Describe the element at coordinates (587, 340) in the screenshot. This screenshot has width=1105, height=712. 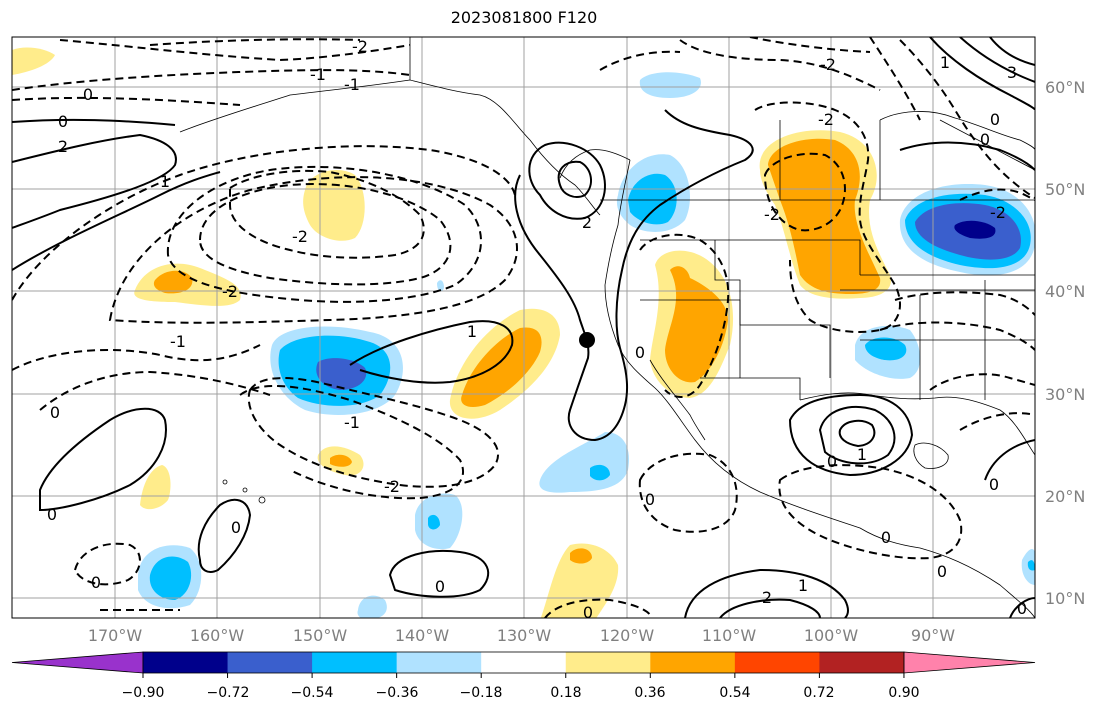
I see `location-marker` at that location.